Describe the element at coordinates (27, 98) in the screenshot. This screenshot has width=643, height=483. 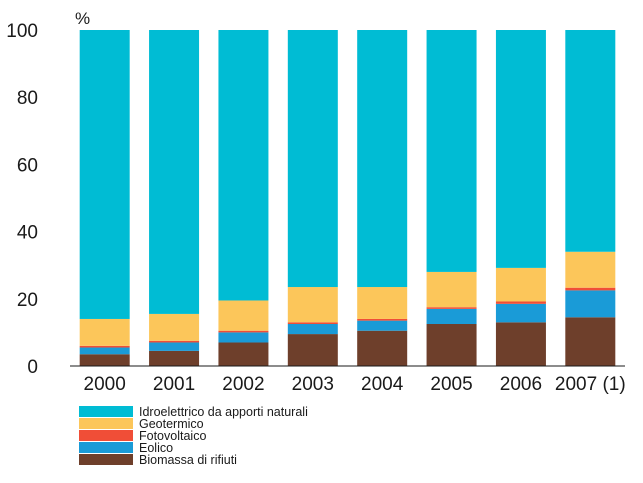
I see `y-tick-label: 80` at that location.